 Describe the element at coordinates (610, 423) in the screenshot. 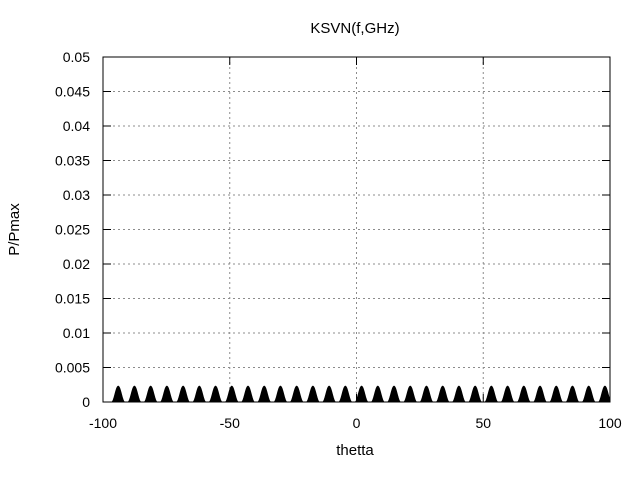

I see `x-tick-label: 100` at that location.